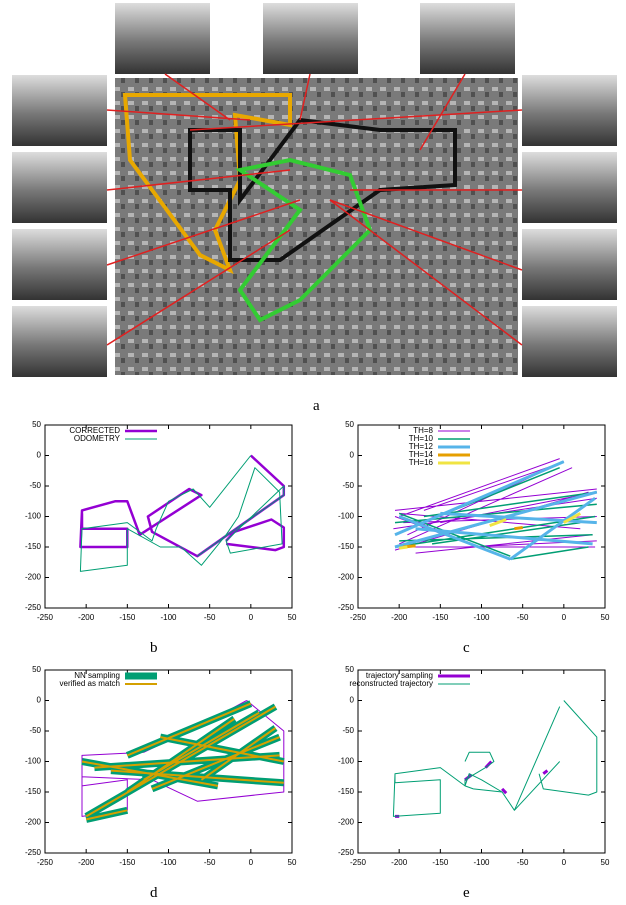 The image size is (626, 905). What do you see at coordinates (466, 893) in the screenshot?
I see `caption: e` at bounding box center [466, 893].